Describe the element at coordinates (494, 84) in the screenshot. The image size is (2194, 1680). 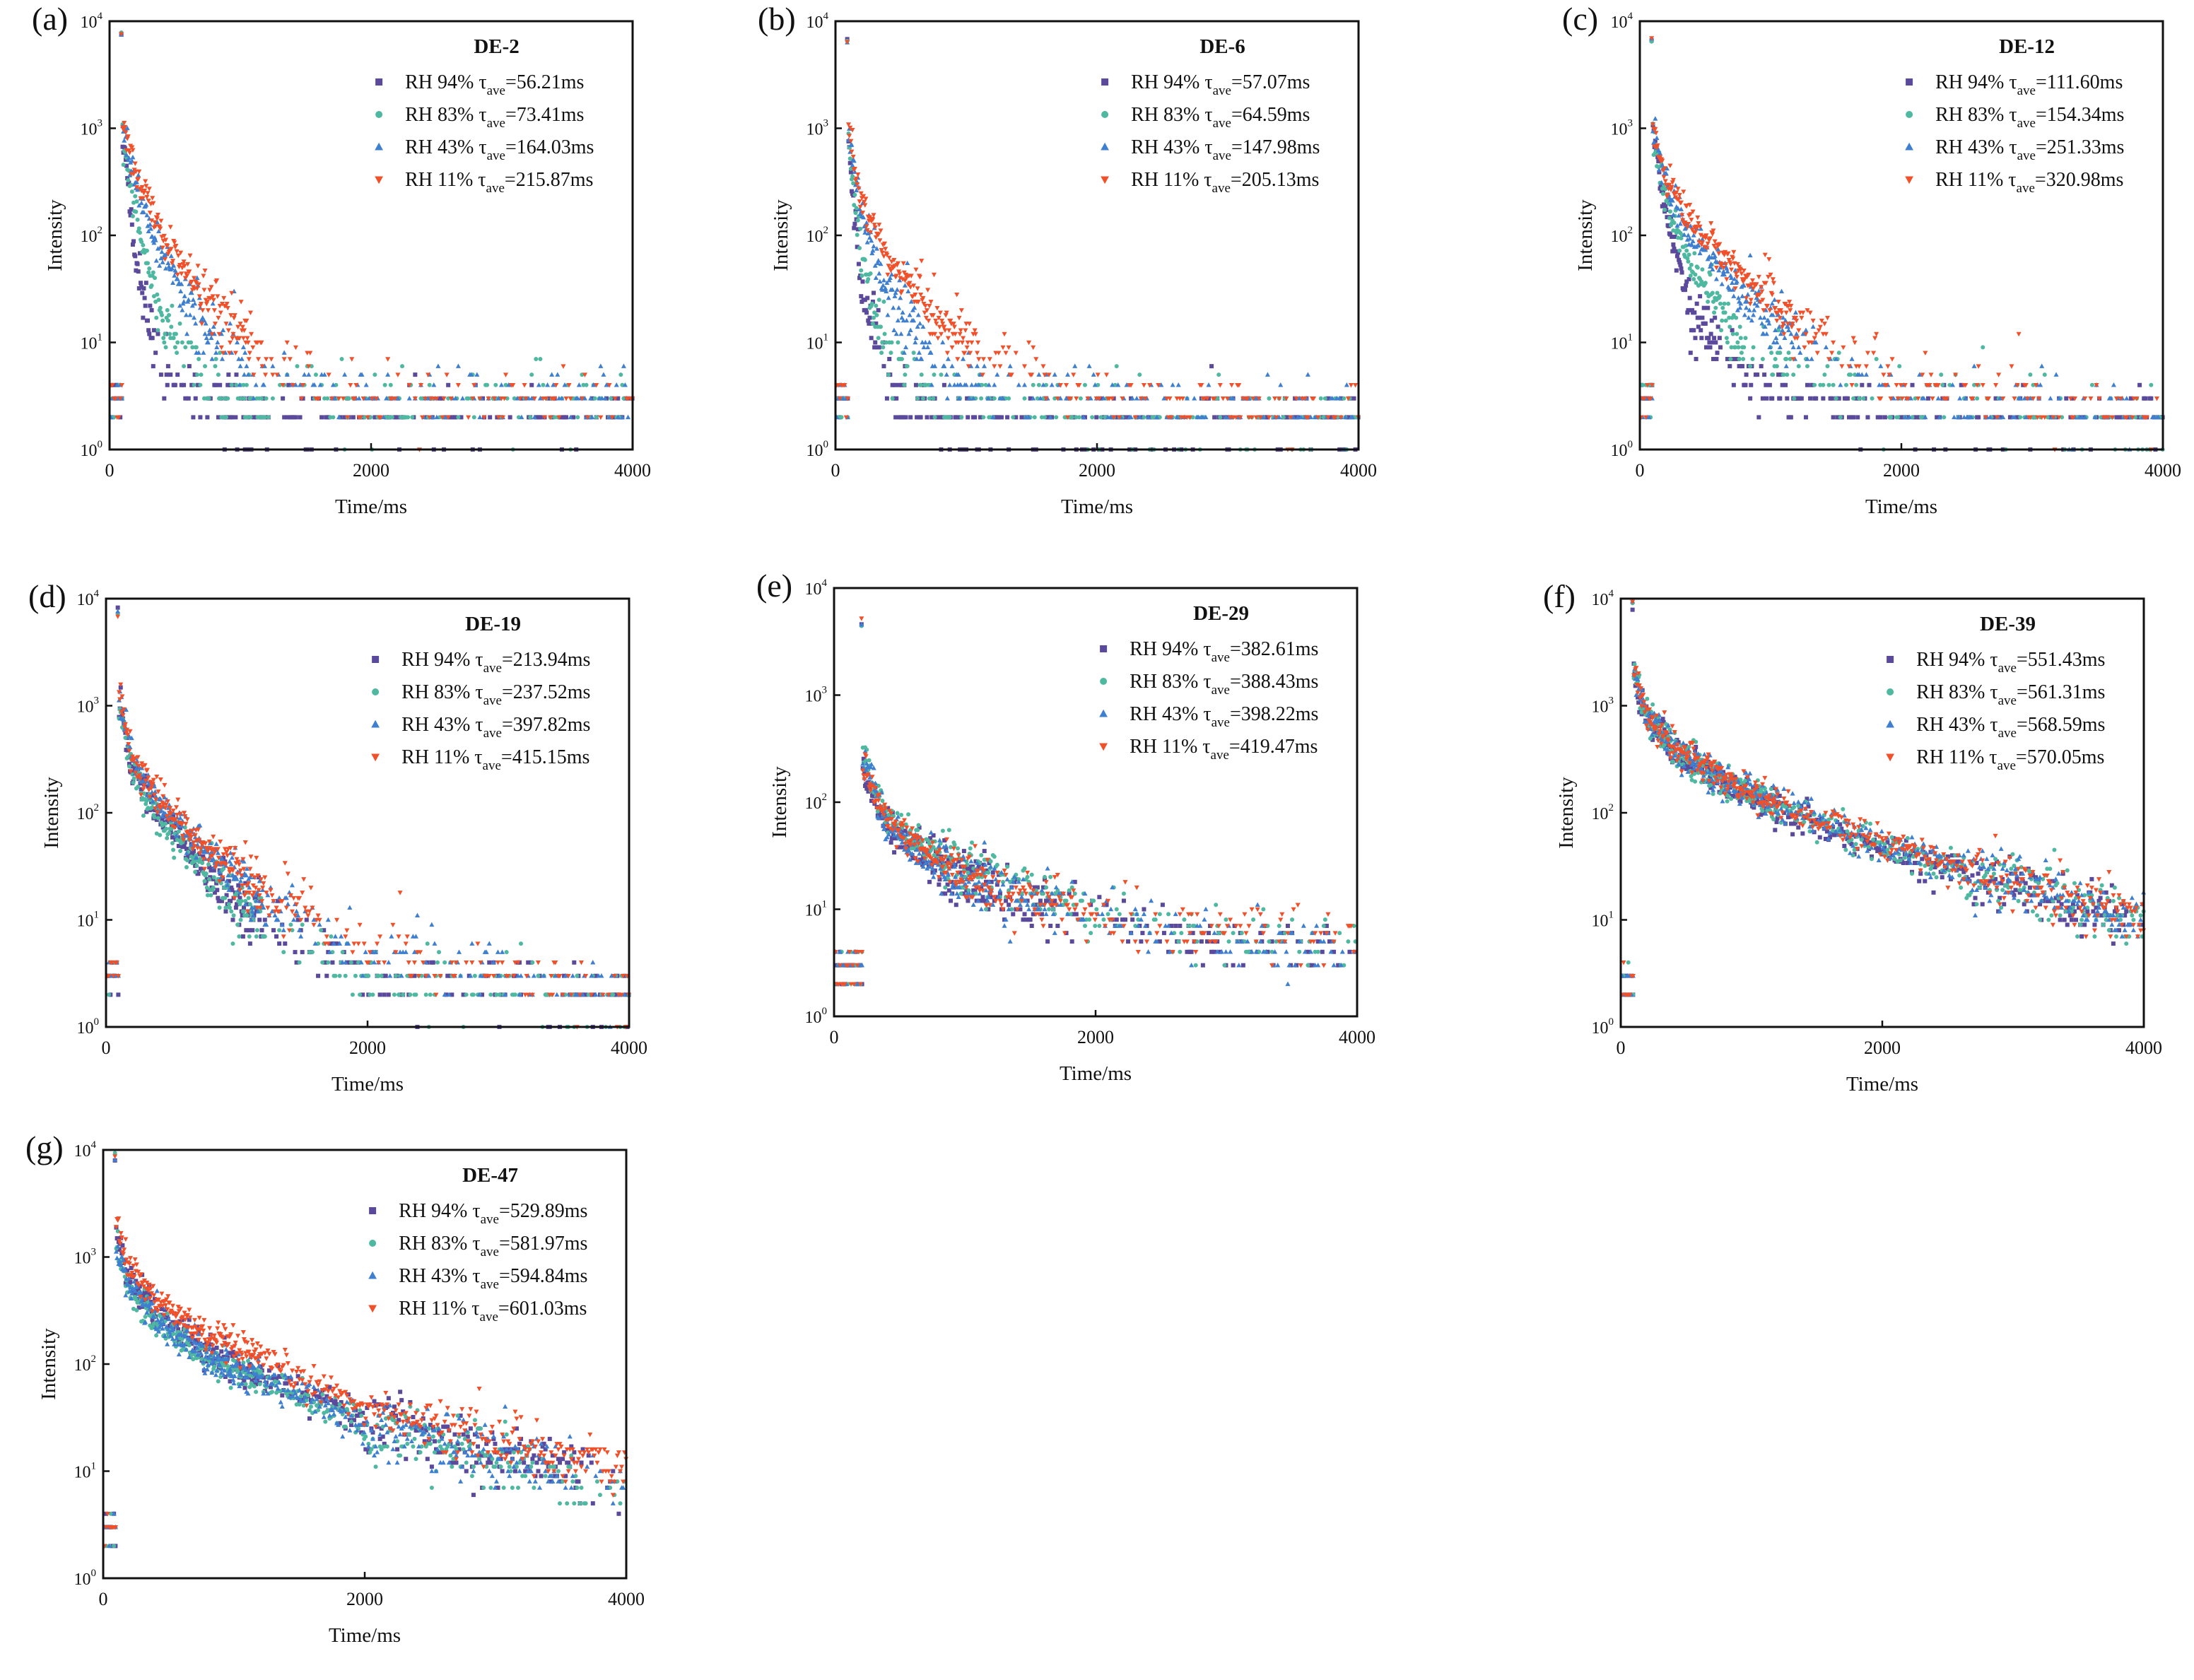
I see `legend-entry: RH 94% τave=56.21ms` at that location.